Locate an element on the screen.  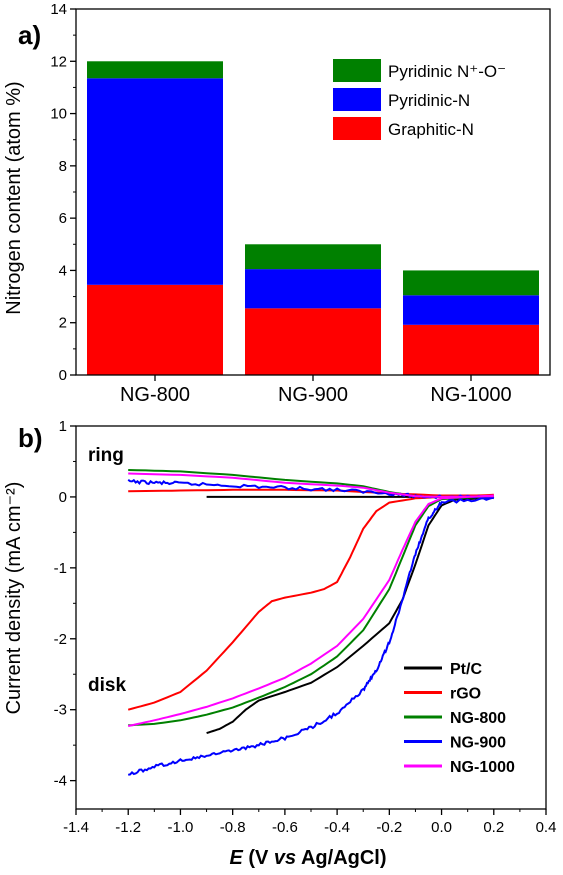
legend-label-b: Pt/C is located at coordinates (466, 669).